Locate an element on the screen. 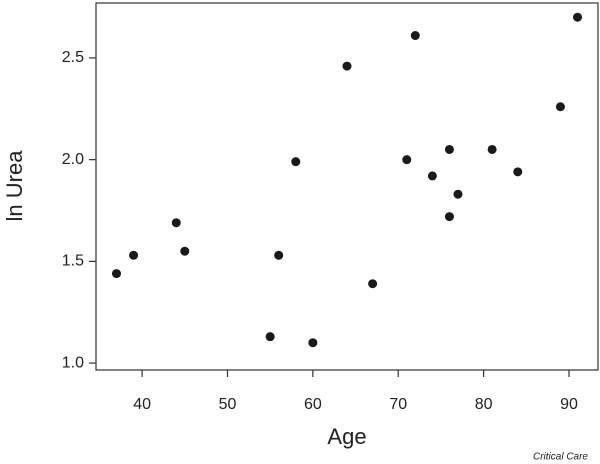 The image size is (600, 464). y-tick-label: 2.5 is located at coordinates (73, 57).